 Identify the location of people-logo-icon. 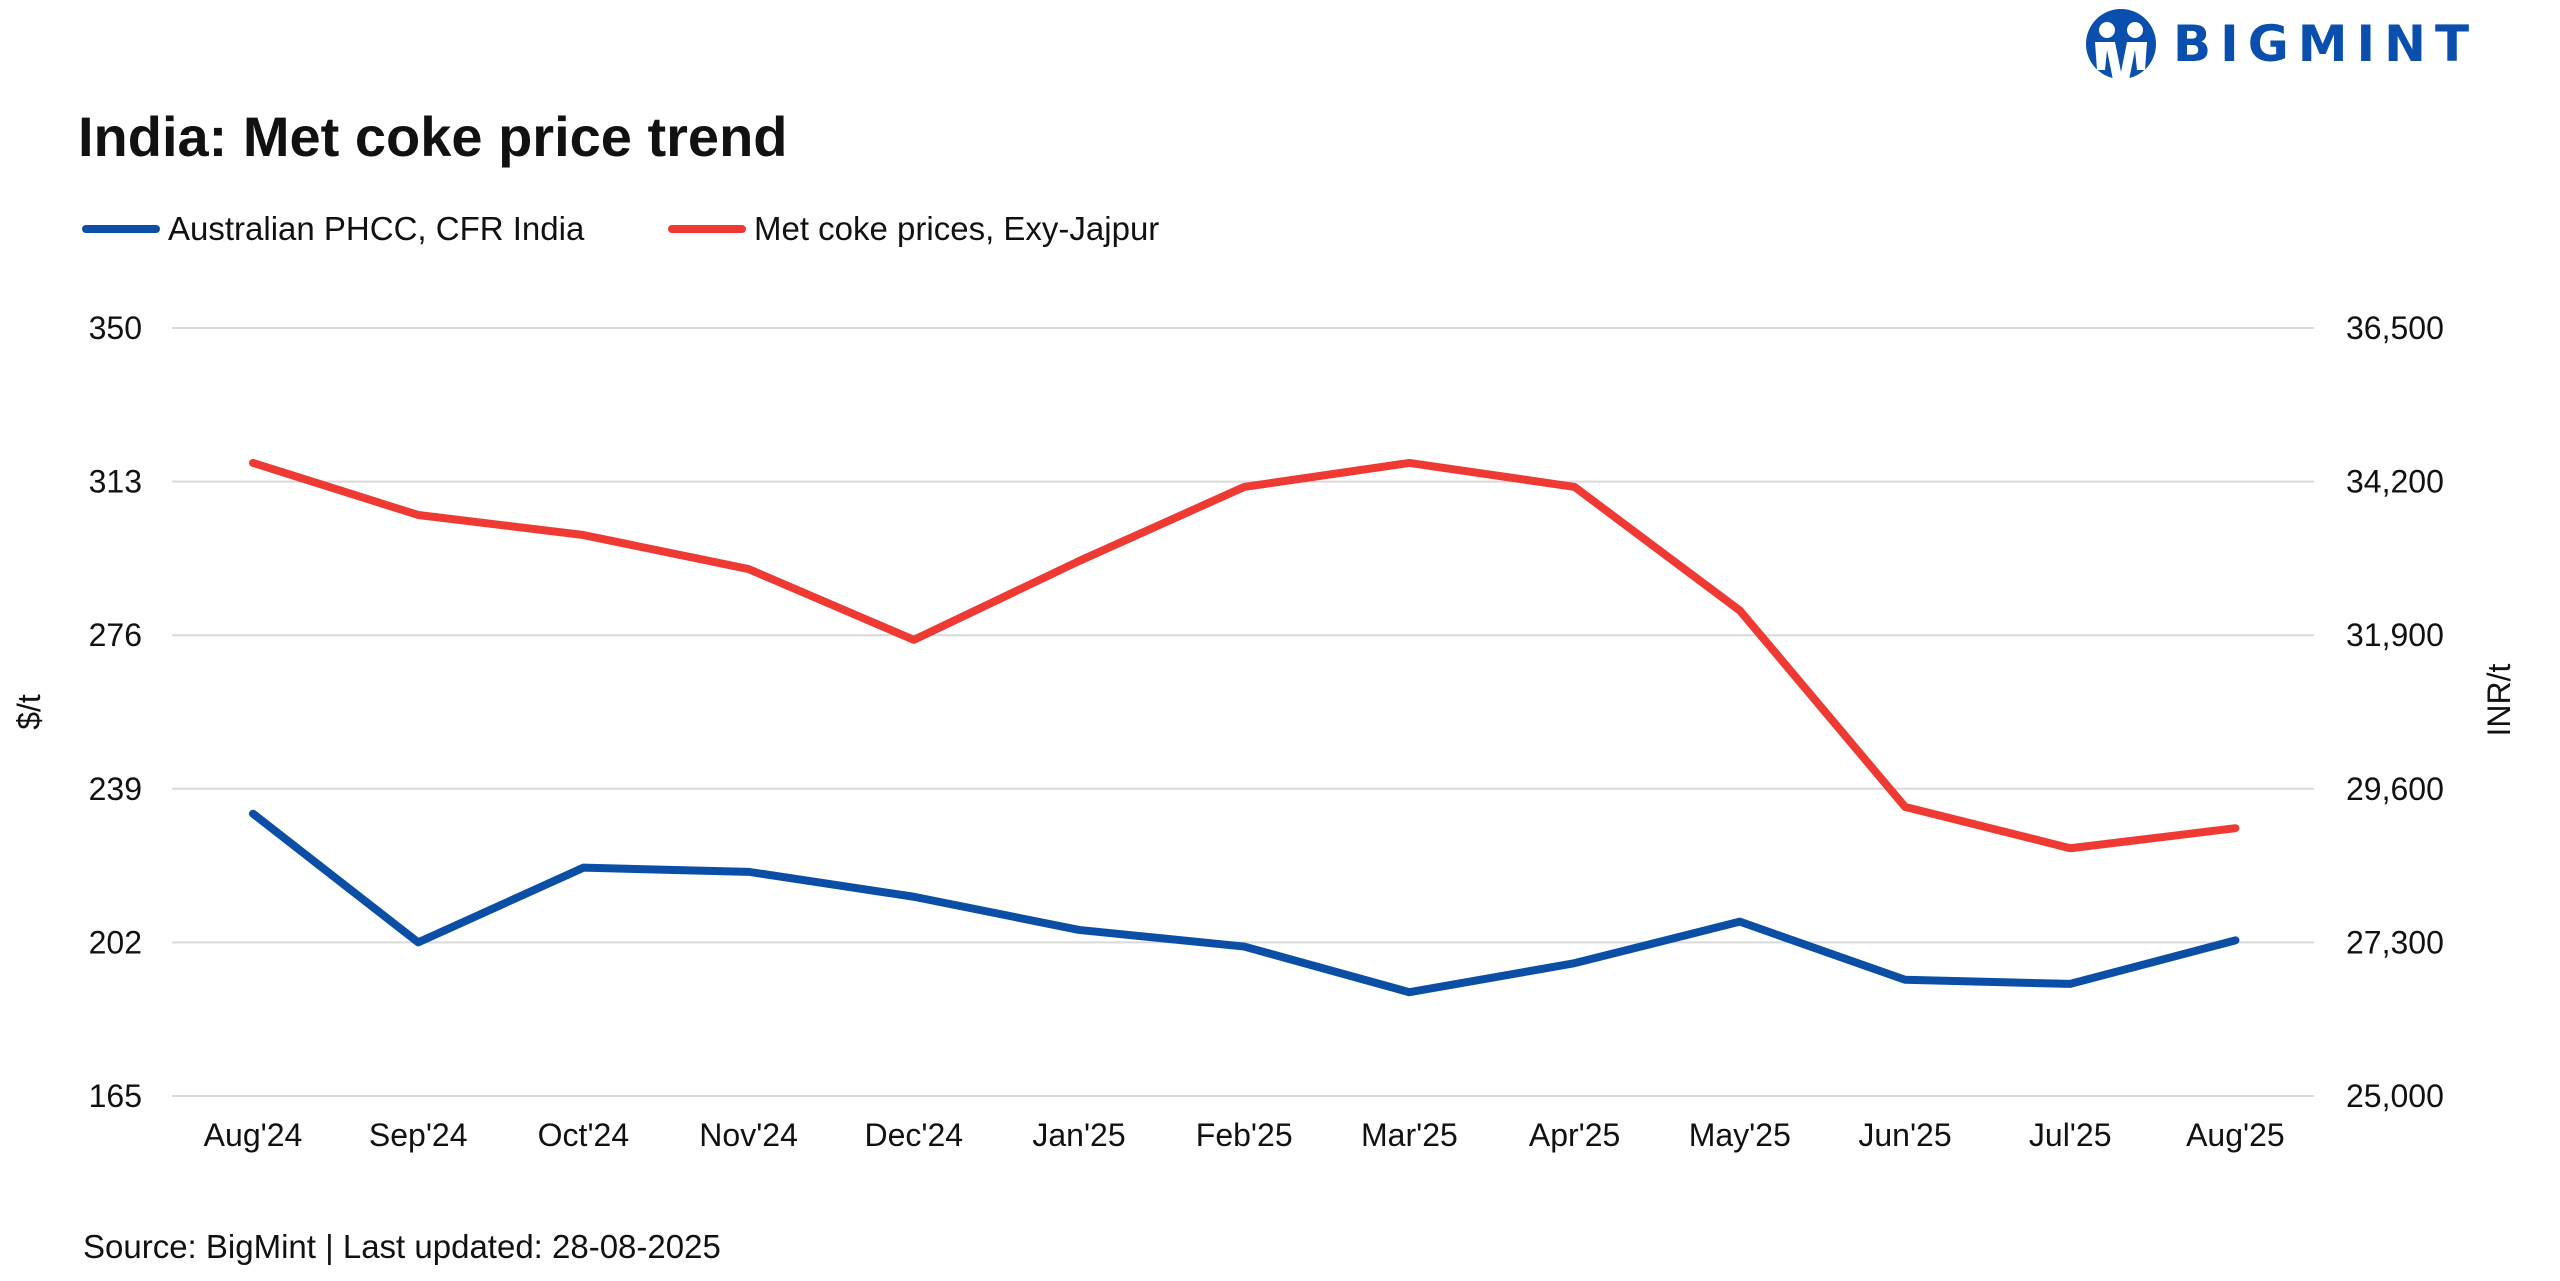
(2121, 44).